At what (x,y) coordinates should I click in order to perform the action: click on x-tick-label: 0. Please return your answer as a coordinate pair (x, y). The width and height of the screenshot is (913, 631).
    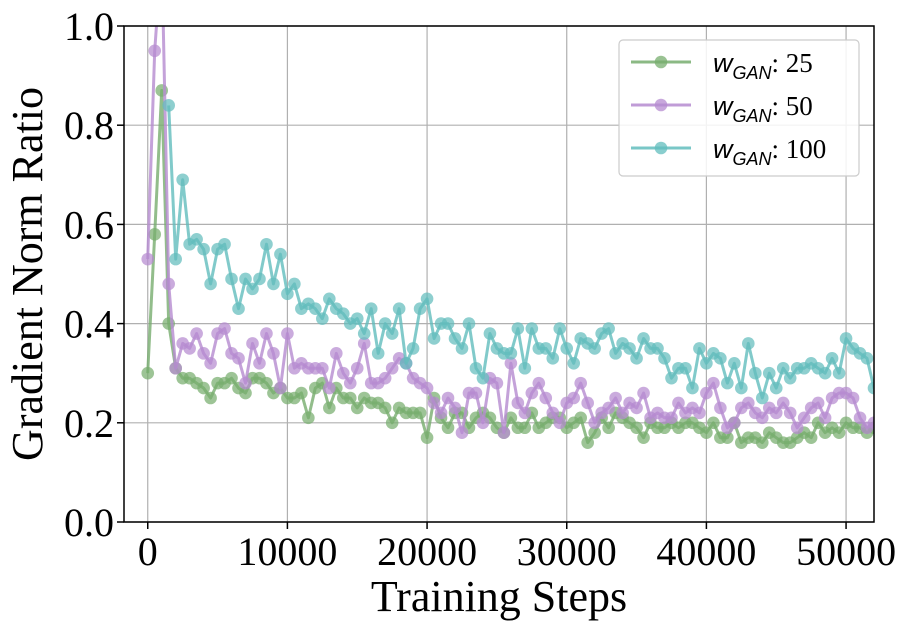
    Looking at the image, I should click on (148, 551).